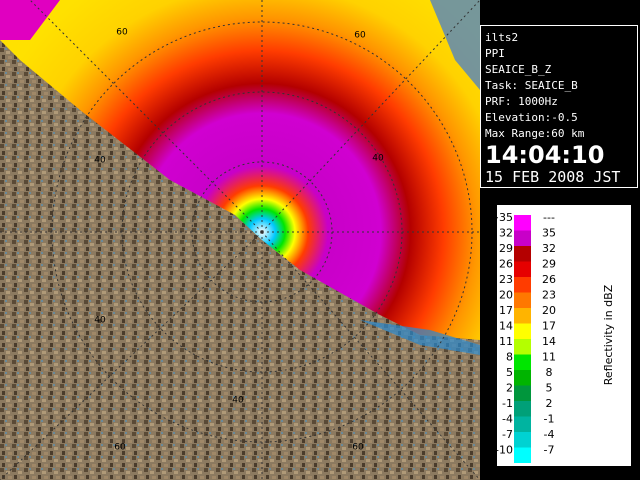  What do you see at coordinates (507, 434) in the screenshot?
I see `legend-low: -7` at bounding box center [507, 434].